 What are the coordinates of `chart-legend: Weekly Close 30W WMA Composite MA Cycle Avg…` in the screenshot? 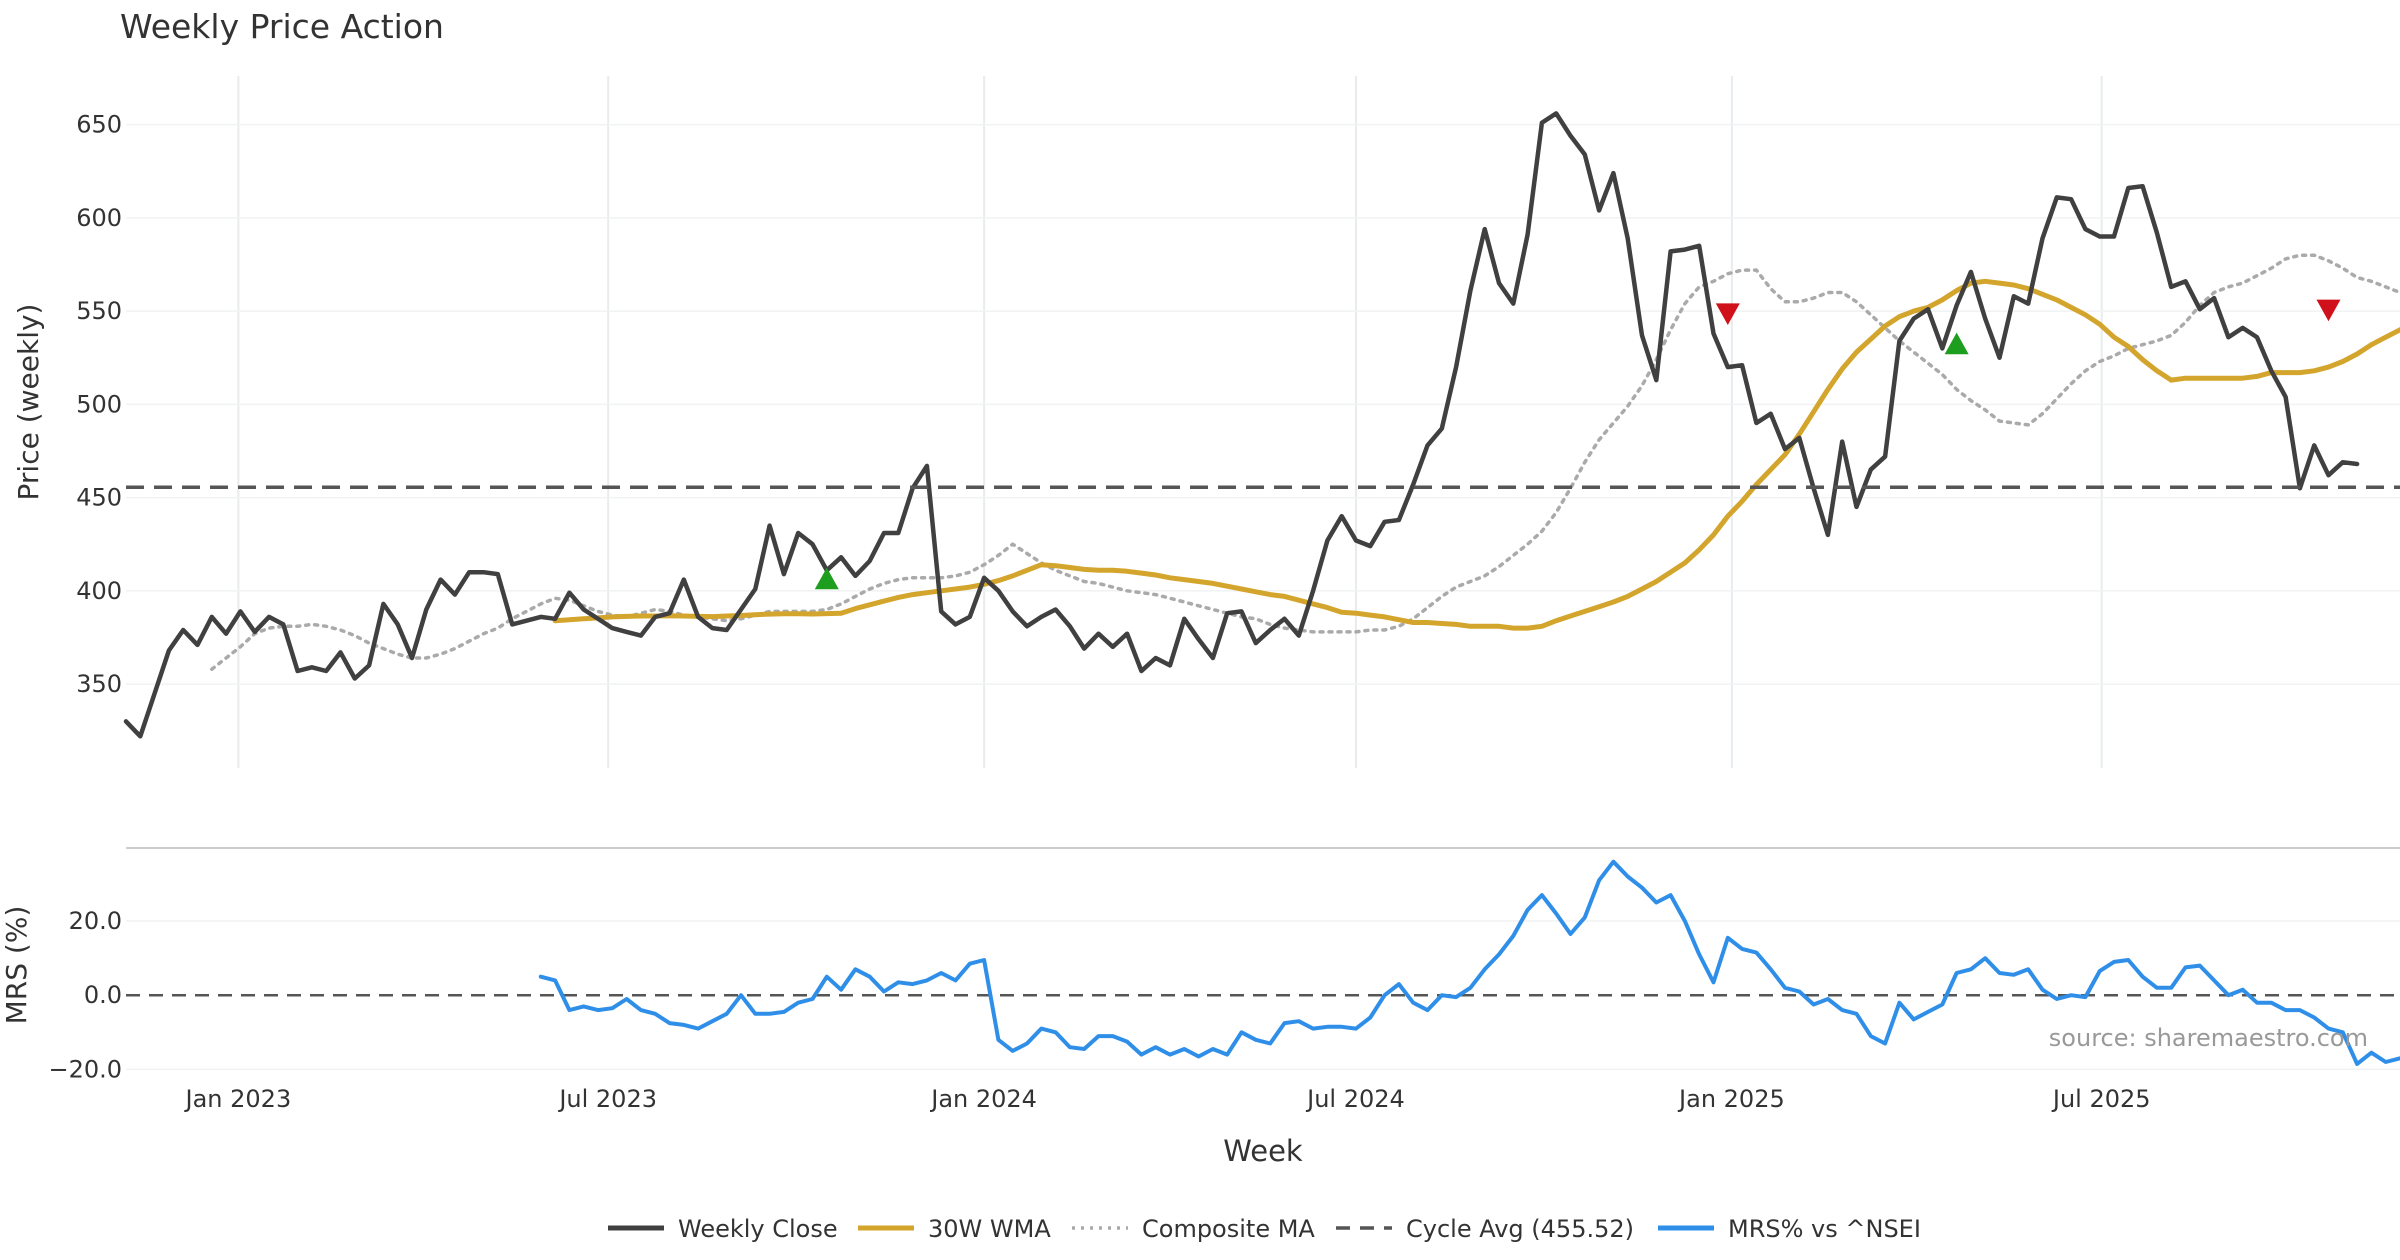 It's located at (1264, 1229).